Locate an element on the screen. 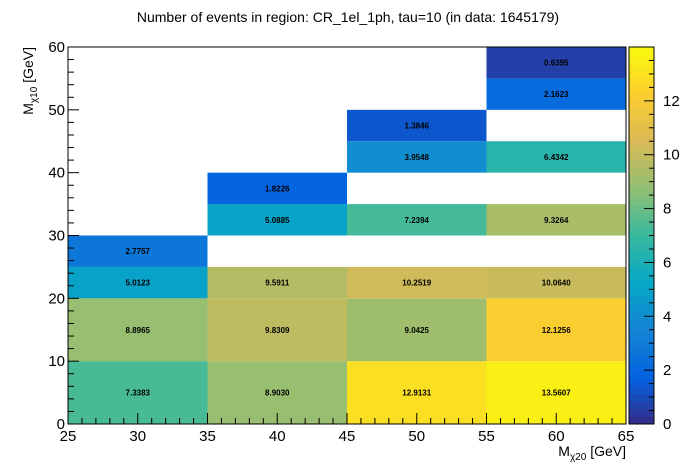 This screenshot has height=472, width=696. x-axis-title-sub: χ20 is located at coordinates (578, 457).